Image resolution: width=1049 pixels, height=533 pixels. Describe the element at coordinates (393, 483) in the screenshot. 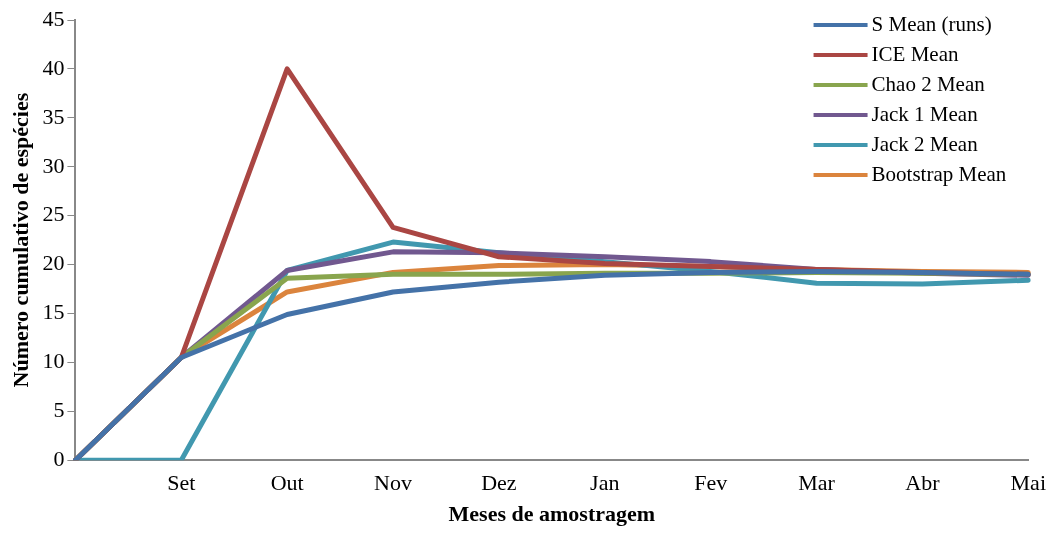

I see `x-tick-label: Nov` at that location.